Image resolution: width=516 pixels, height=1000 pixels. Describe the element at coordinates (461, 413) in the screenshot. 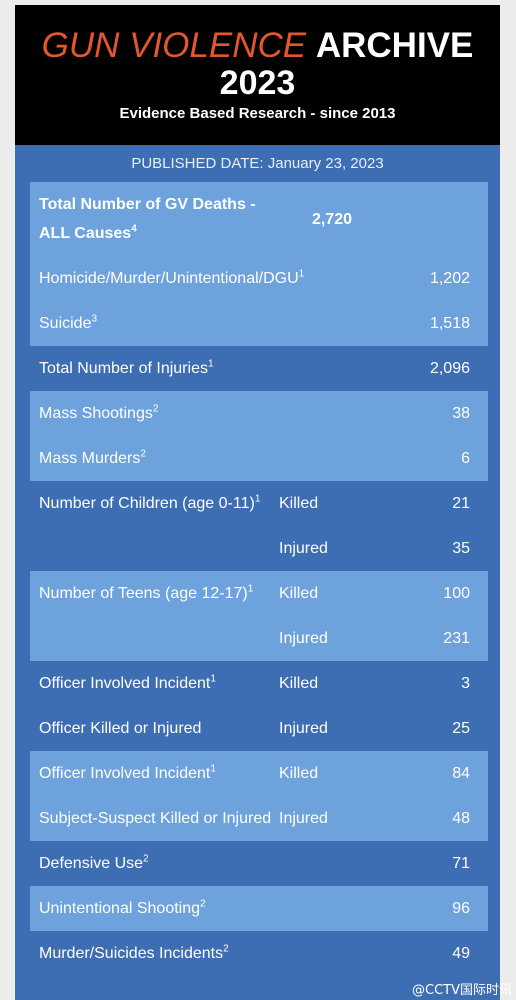

I see `value: 38` at that location.